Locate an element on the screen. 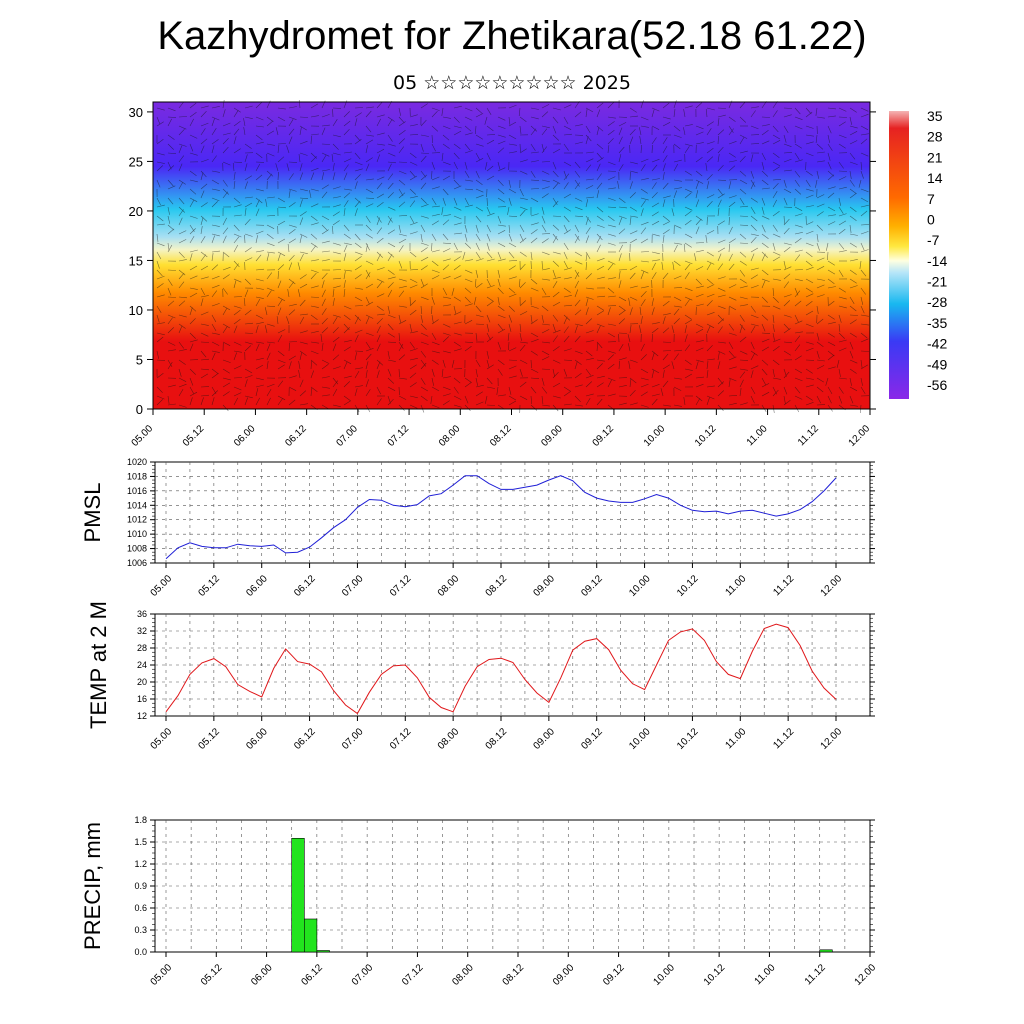 The height and width of the screenshot is (1024, 1024). y-tick-label: 1006 is located at coordinates (137, 563).